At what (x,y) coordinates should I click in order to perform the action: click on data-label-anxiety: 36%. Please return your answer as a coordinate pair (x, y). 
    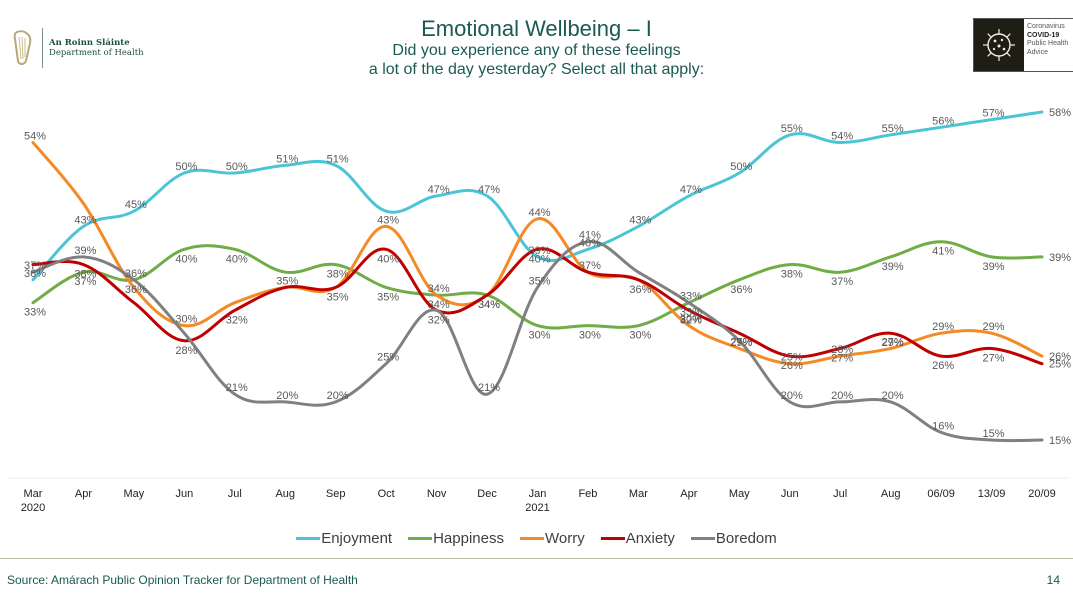
    Looking at the image, I should click on (640, 290).